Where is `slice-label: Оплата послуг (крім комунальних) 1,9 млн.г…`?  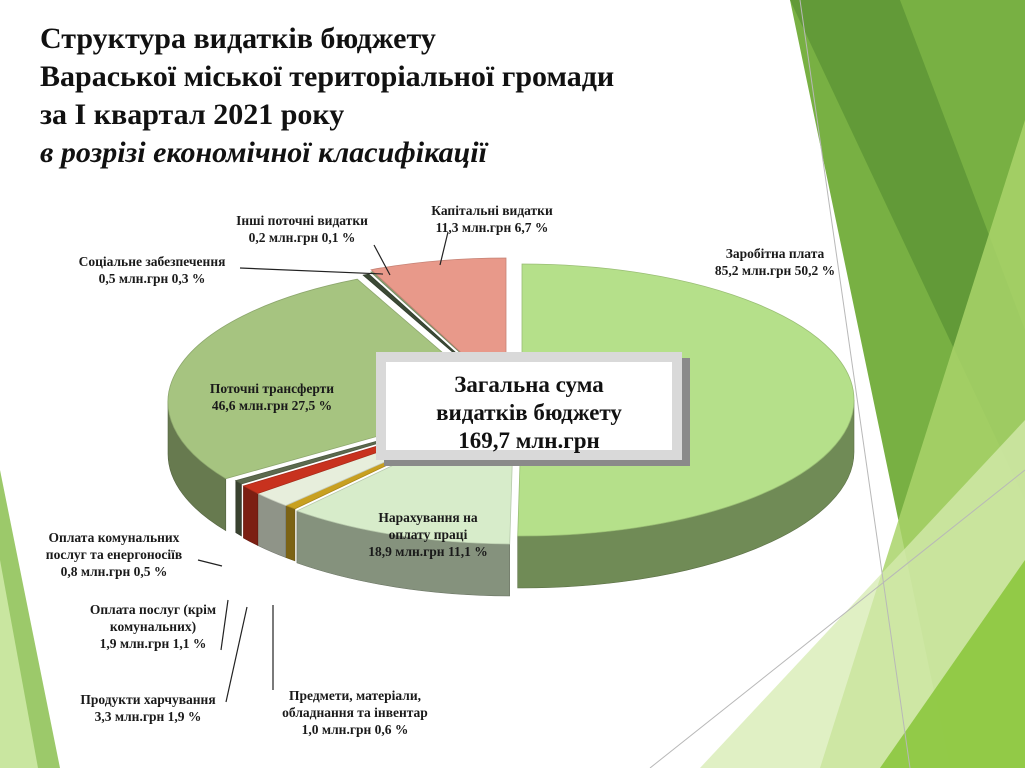 slice-label: Оплата послуг (крім комунальних) 1,9 млн.г… is located at coordinates (153, 626).